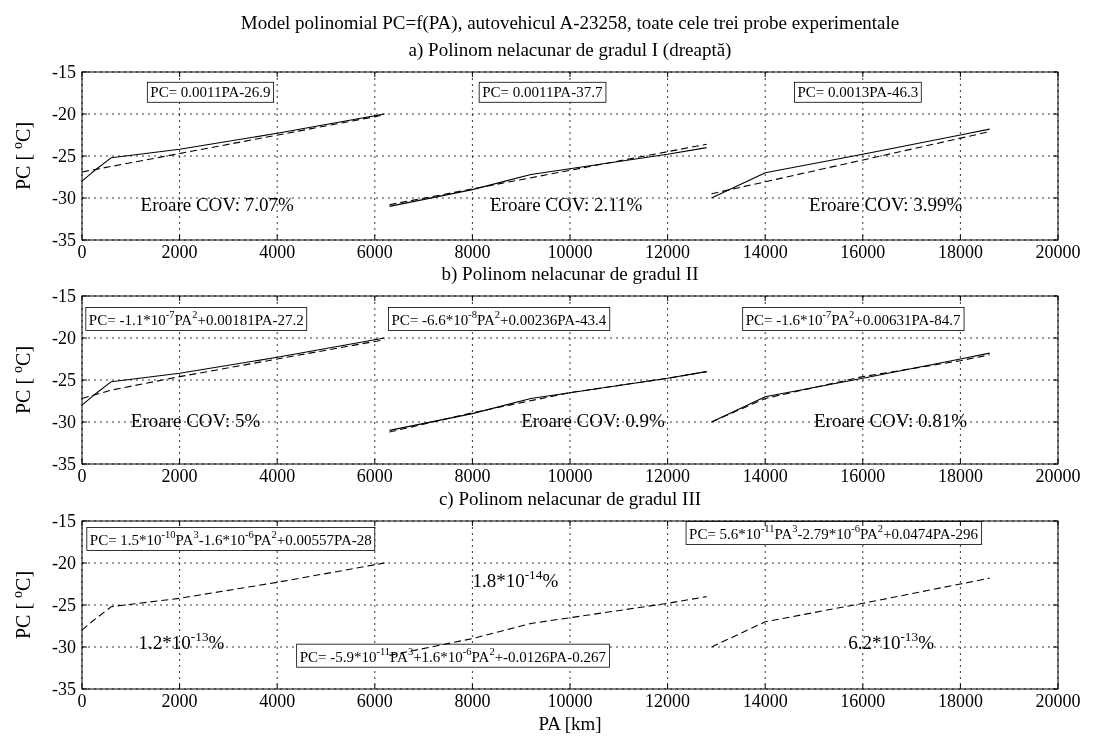  I want to click on annotation: Eroare COV: 0.81%, so click(891, 421).